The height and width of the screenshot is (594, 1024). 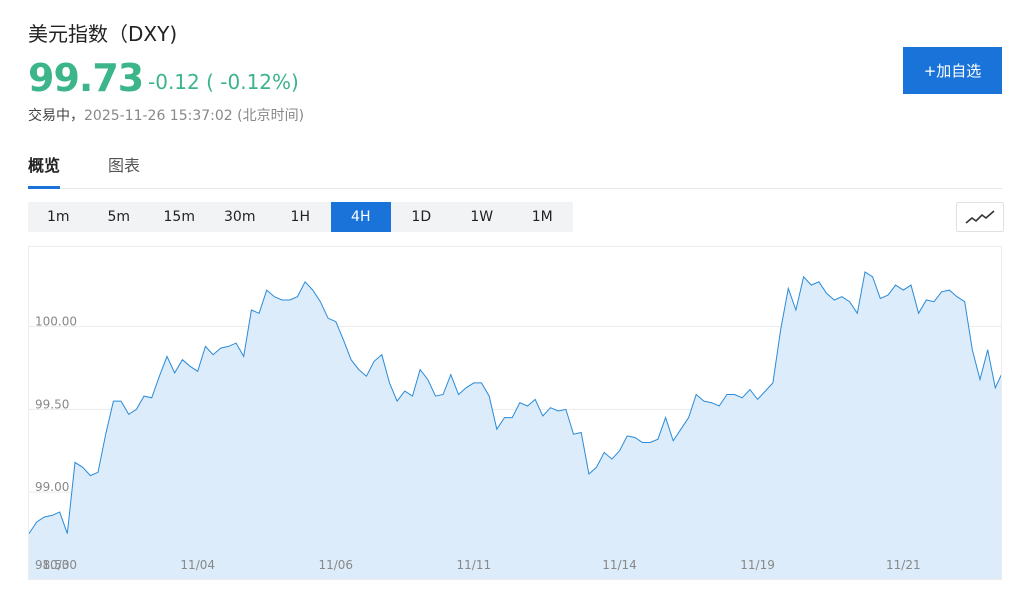 I want to click on y-tick-label: 99.50, so click(x=52, y=404).